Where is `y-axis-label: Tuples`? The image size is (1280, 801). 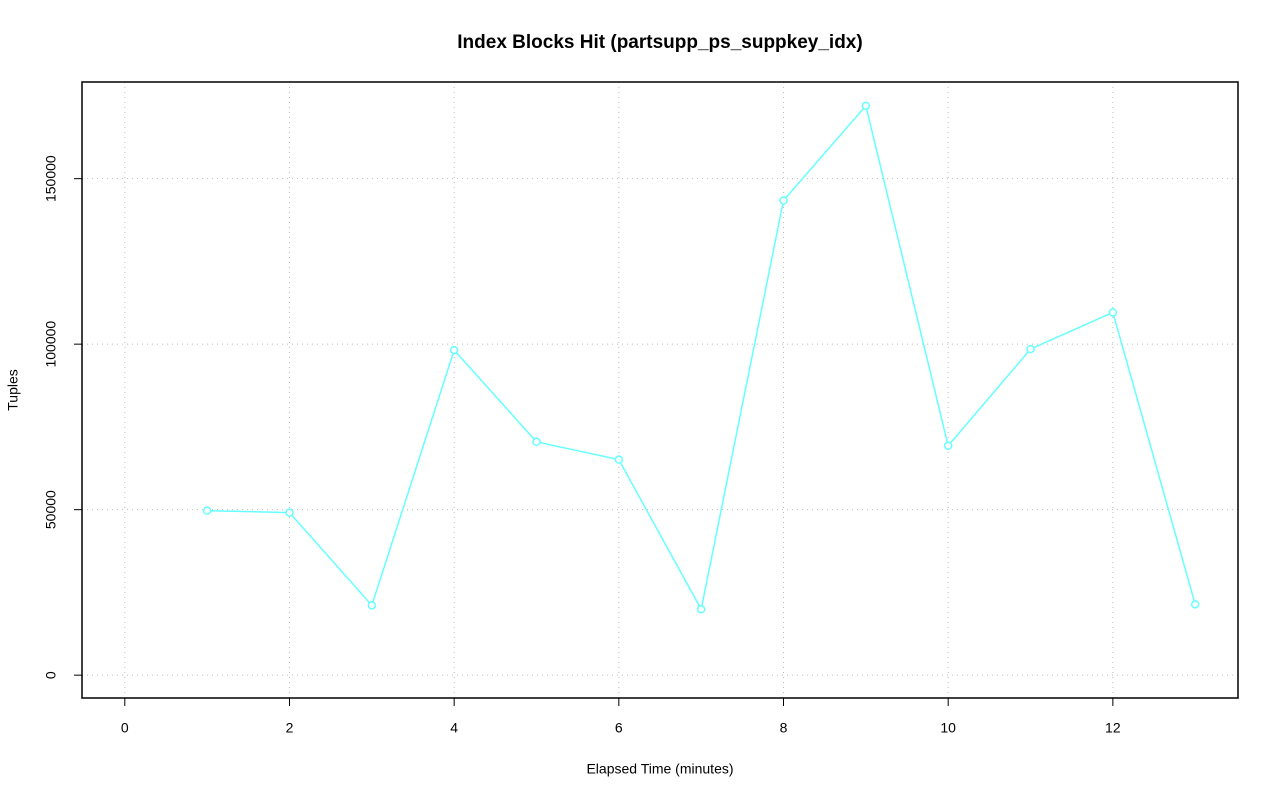
y-axis-label: Tuples is located at coordinates (13, 390).